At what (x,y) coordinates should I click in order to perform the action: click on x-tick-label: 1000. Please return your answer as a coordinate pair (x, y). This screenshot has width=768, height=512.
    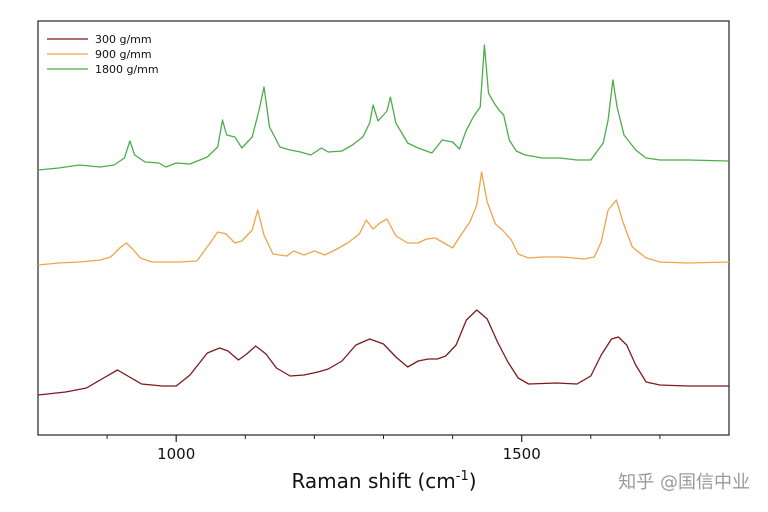
    Looking at the image, I should click on (176, 454).